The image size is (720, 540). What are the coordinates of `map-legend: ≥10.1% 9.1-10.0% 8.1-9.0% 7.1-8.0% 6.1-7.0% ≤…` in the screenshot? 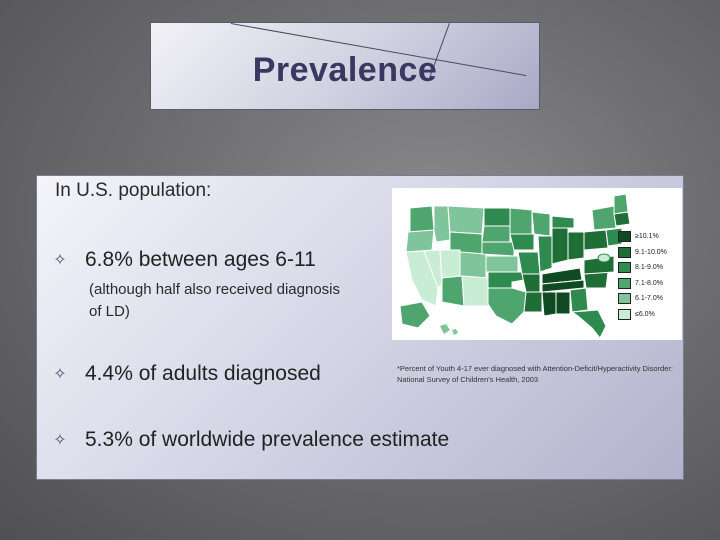 It's located at (642, 275).